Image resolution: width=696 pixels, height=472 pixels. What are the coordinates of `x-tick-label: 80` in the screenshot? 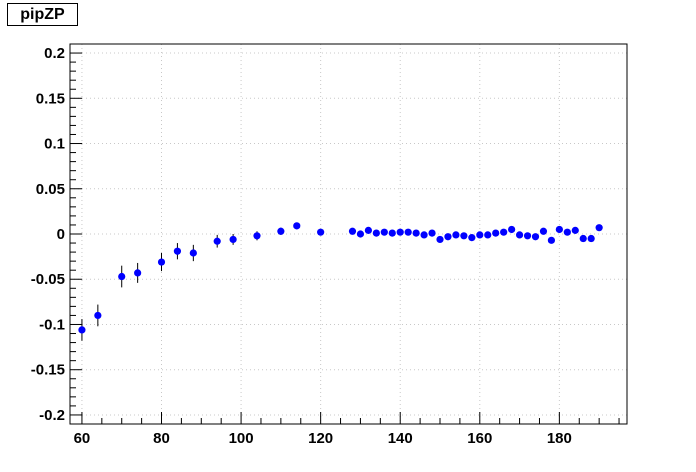 It's located at (161, 438).